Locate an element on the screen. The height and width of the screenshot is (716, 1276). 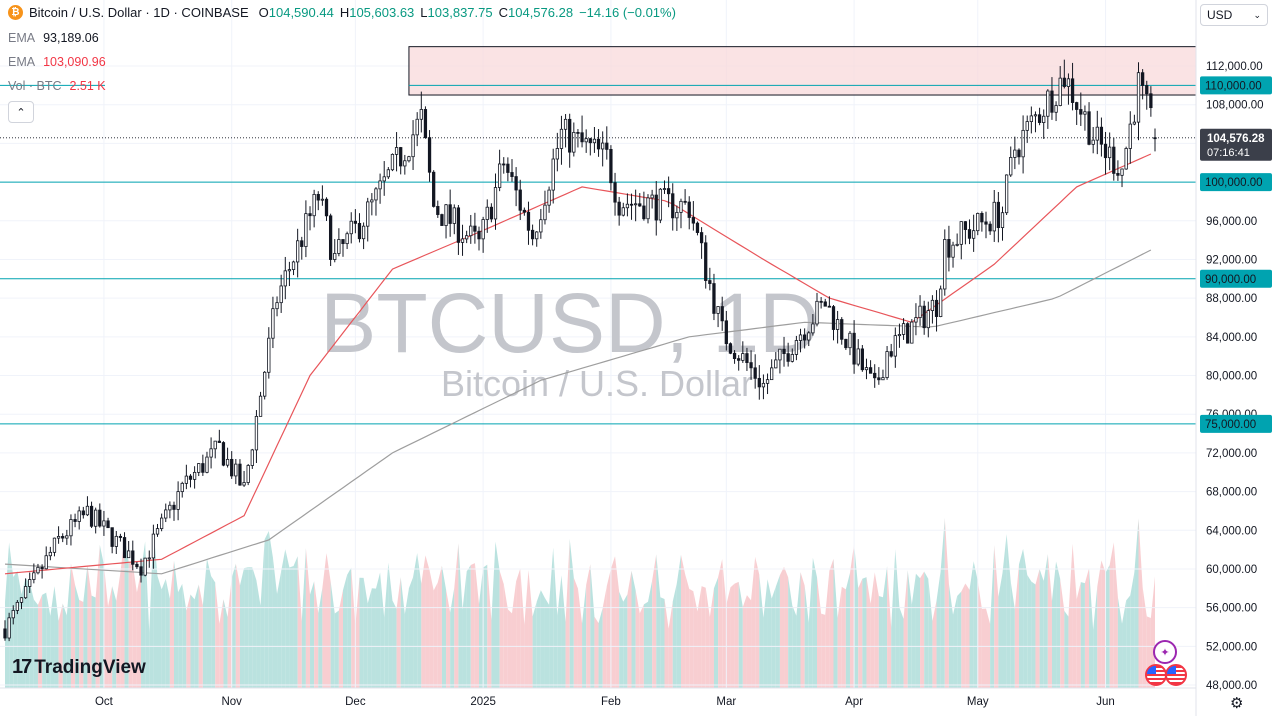
indicator-name: EMA is located at coordinates (22, 38).